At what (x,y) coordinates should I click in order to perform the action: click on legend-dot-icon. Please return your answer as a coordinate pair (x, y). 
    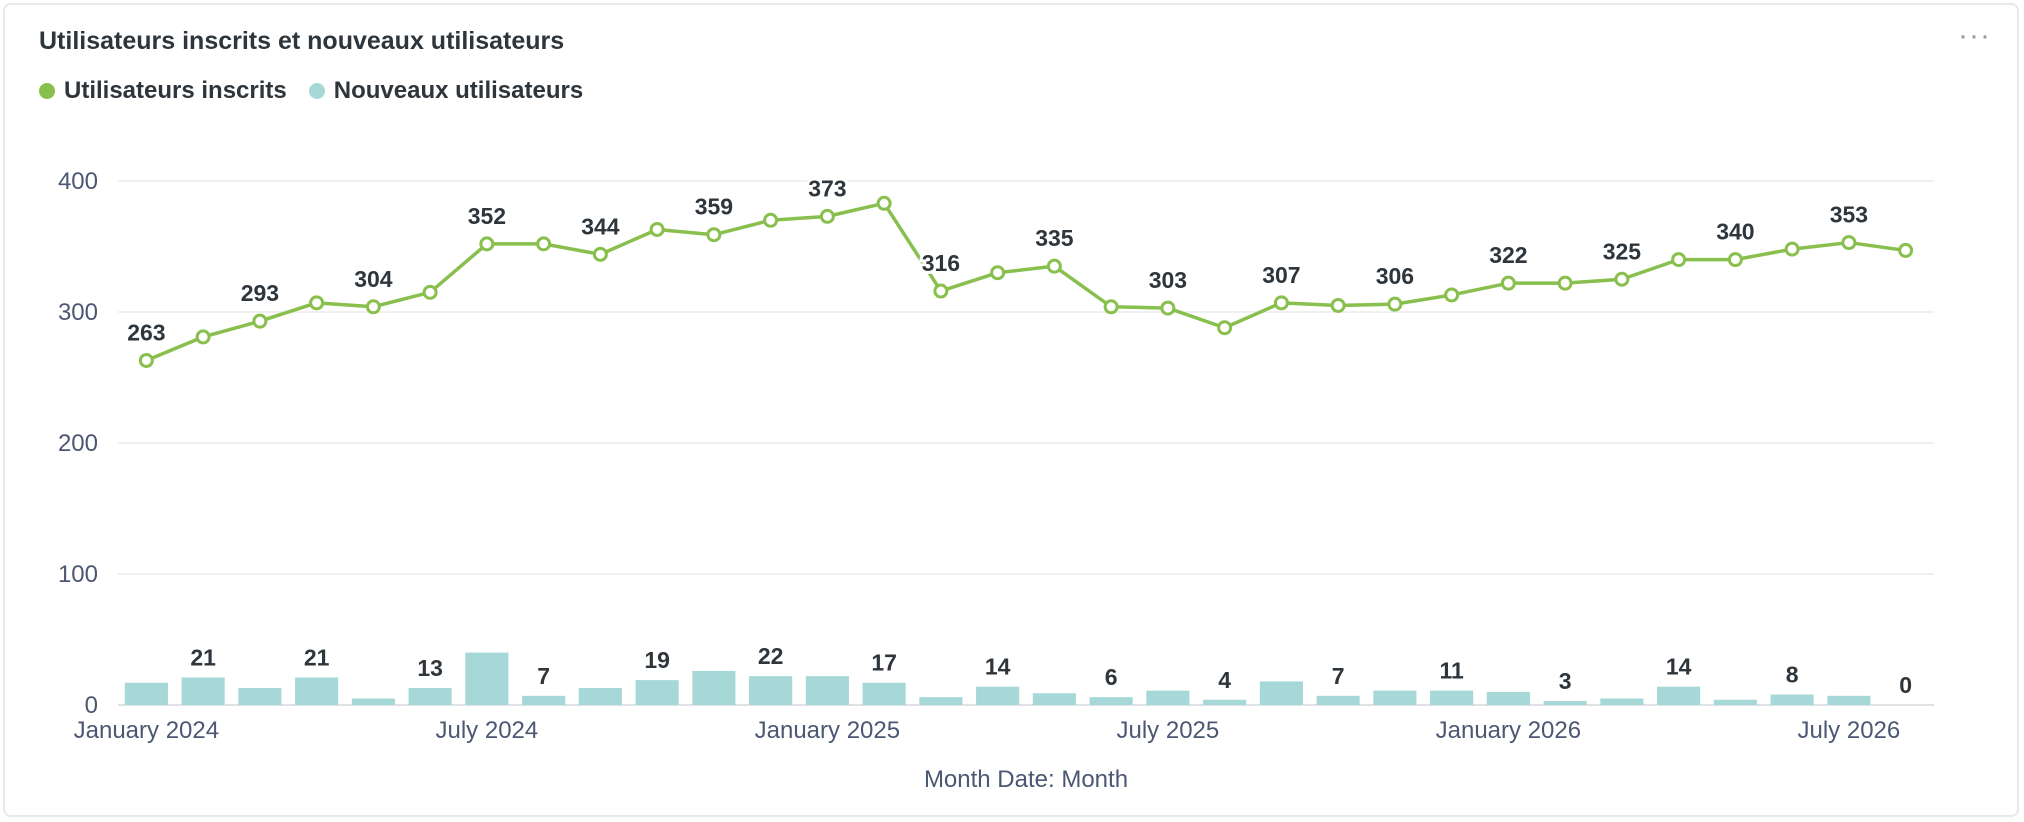
    Looking at the image, I should click on (47, 91).